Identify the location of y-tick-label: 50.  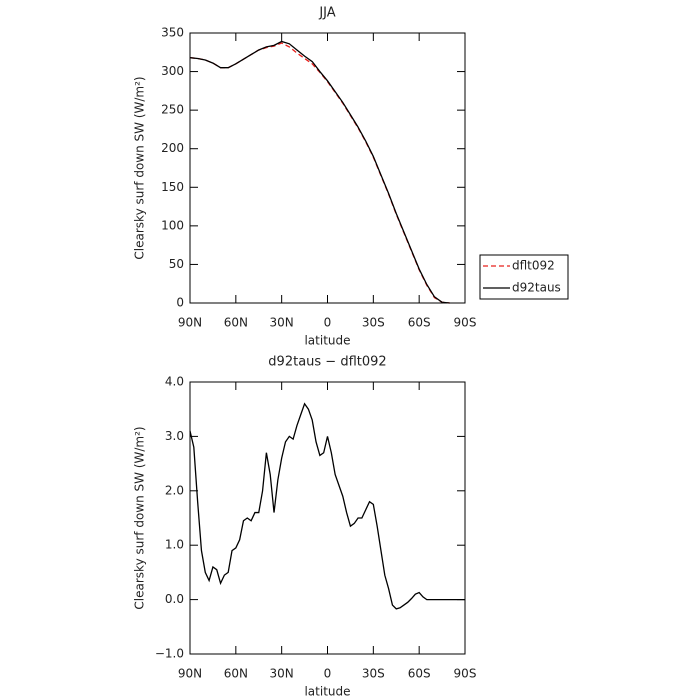
(176, 264).